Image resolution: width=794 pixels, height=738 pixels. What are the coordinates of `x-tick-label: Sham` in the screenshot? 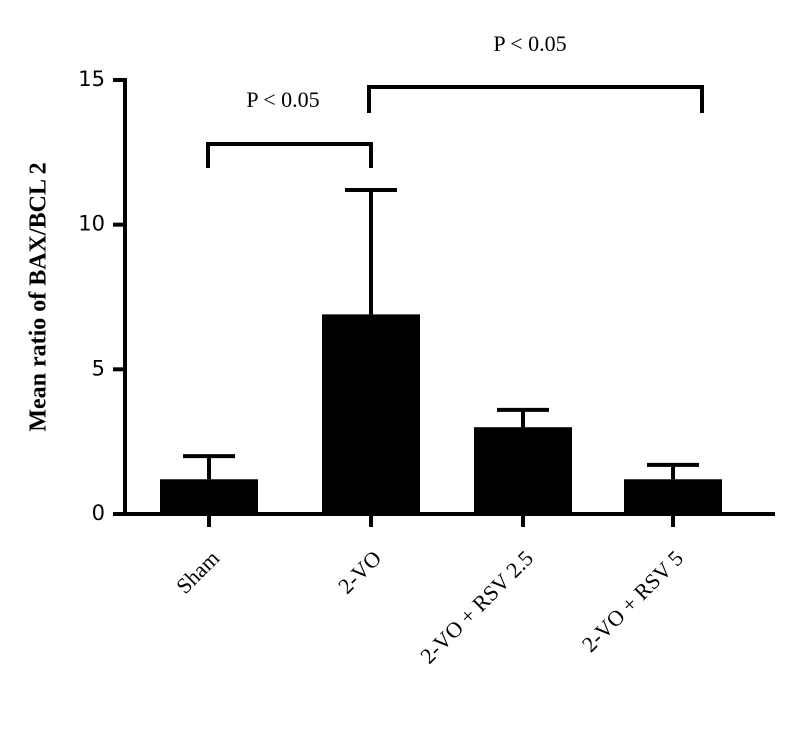 It's located at (197, 571).